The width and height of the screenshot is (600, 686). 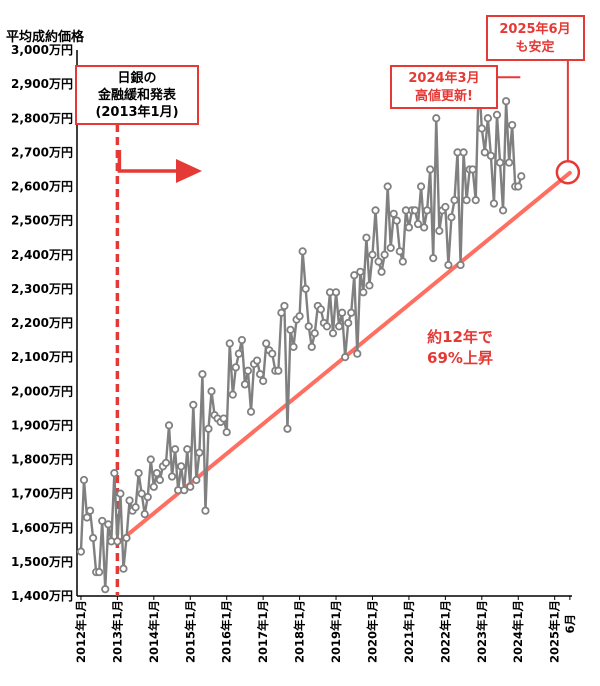 I want to click on x-tick-label: 2025年1月, so click(x=555, y=631).